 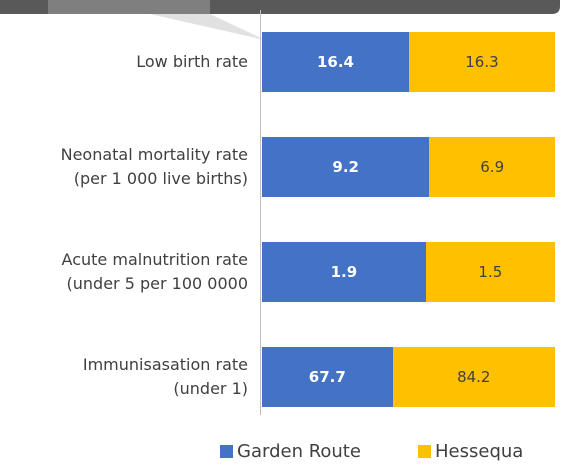 What do you see at coordinates (280, 20) in the screenshot?
I see `header-decoration` at bounding box center [280, 20].